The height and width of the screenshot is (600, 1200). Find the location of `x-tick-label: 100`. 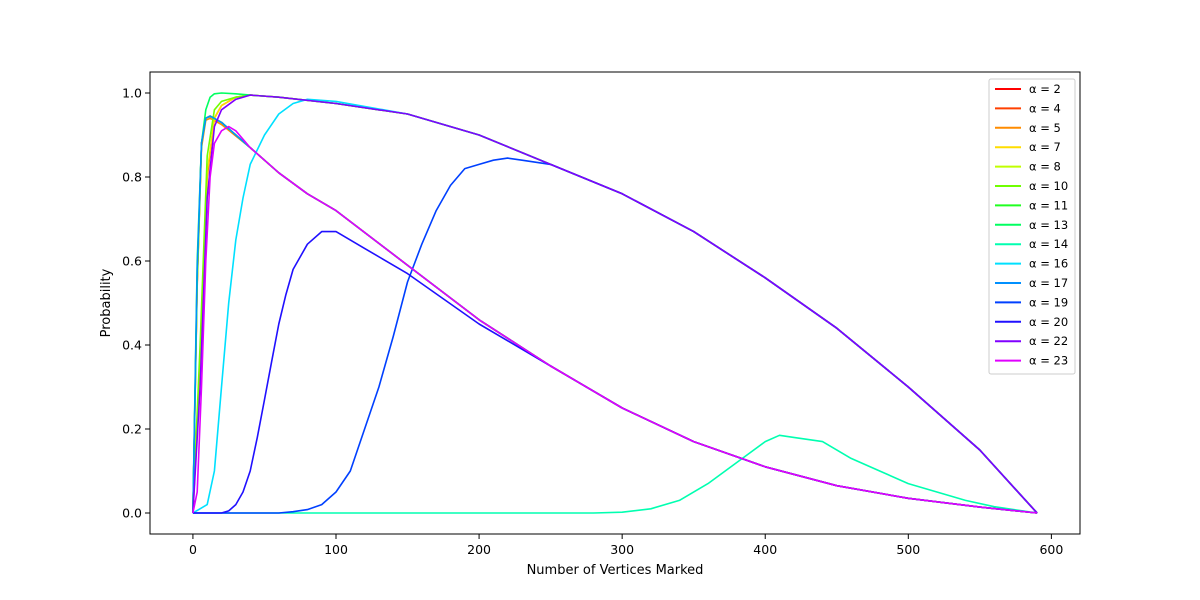

x-tick-label: 100 is located at coordinates (336, 549).